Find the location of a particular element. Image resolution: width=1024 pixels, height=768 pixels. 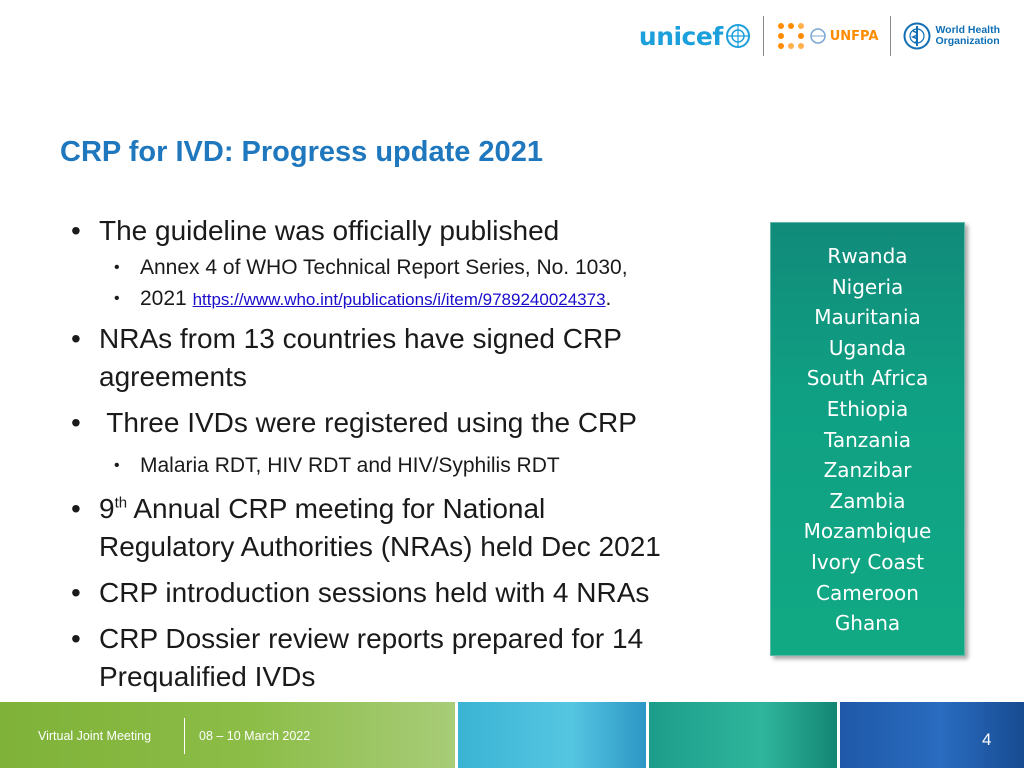

partner-logos: unicef UNFPA World Health Orga is located at coordinates (819, 36).